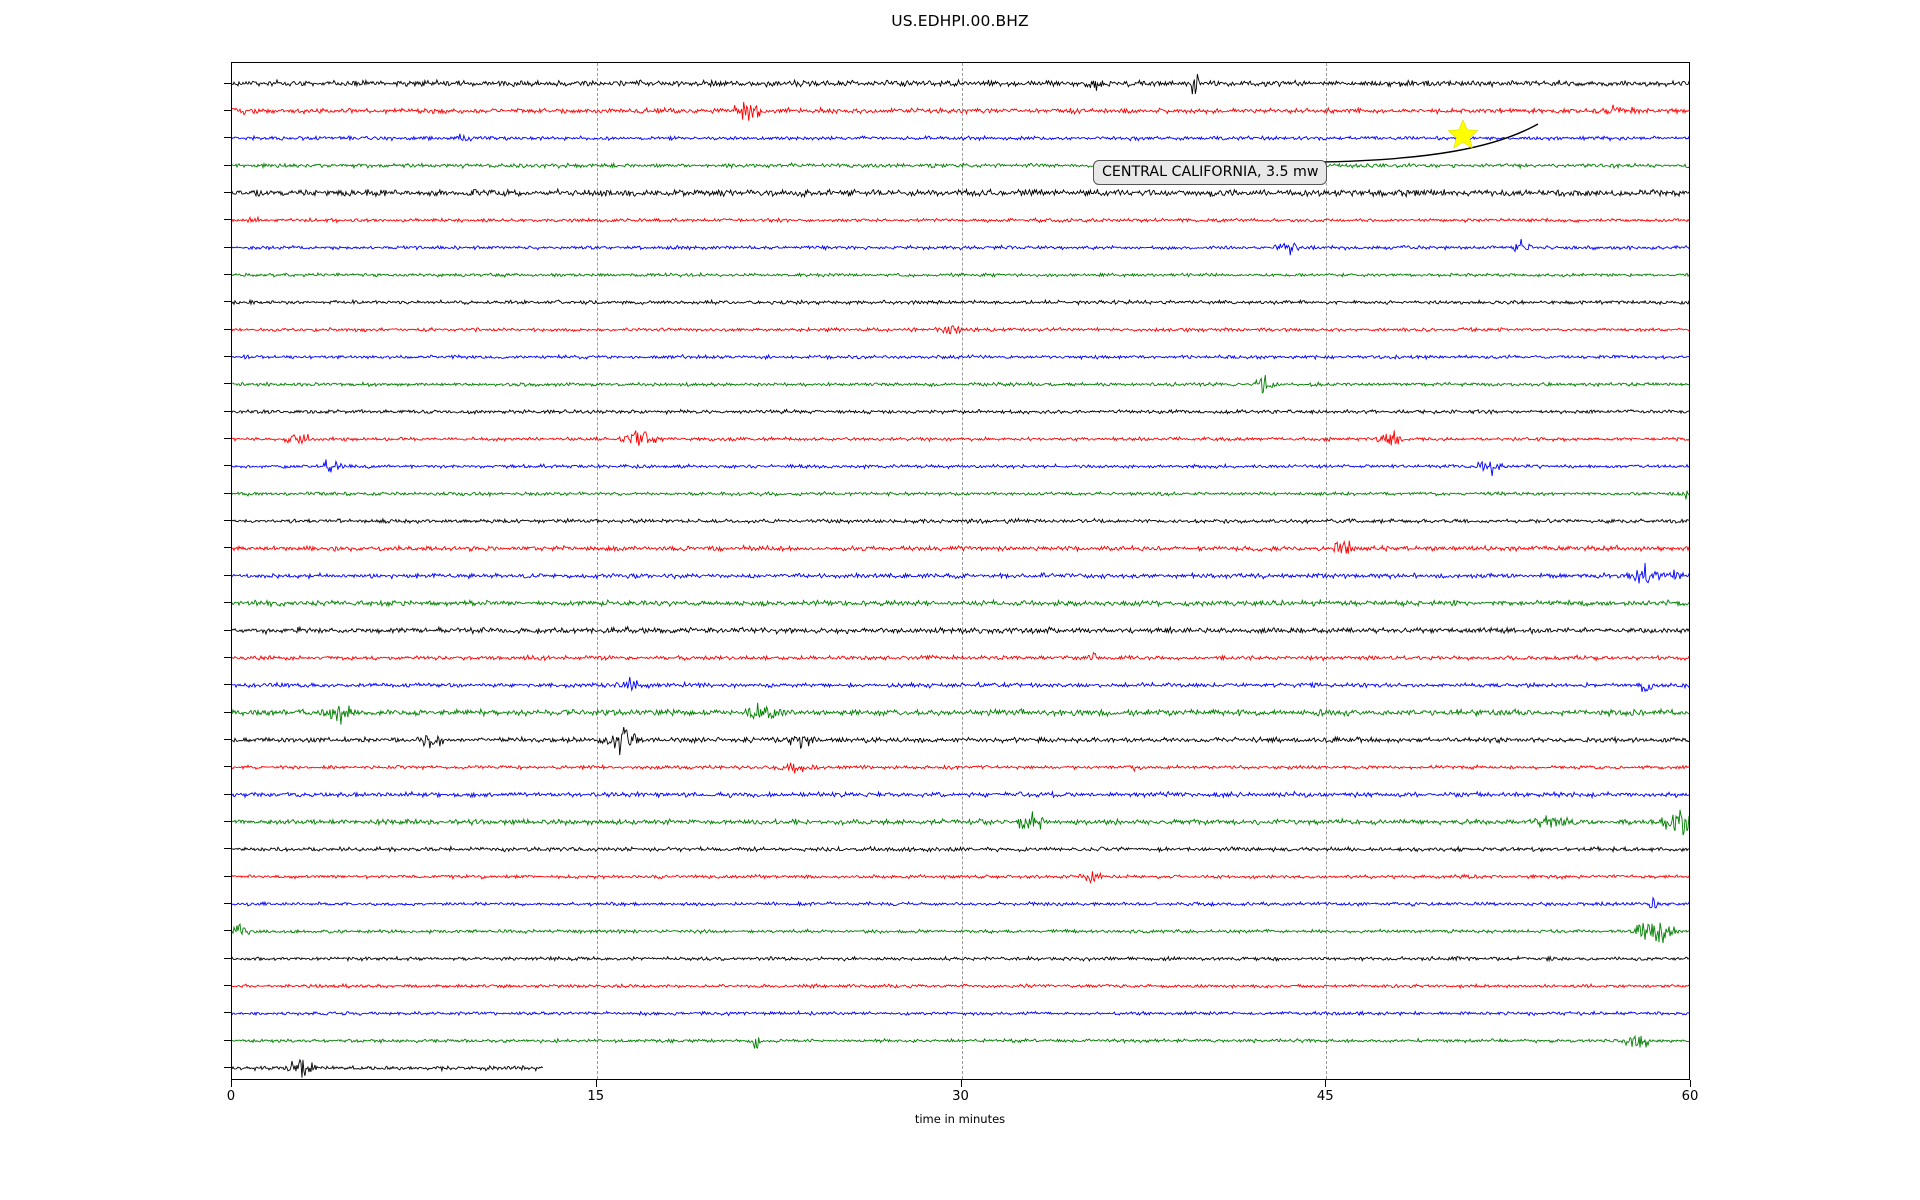 The image size is (1920, 1200). What do you see at coordinates (1690, 1096) in the screenshot?
I see `x-axis-tick-label: 60` at bounding box center [1690, 1096].